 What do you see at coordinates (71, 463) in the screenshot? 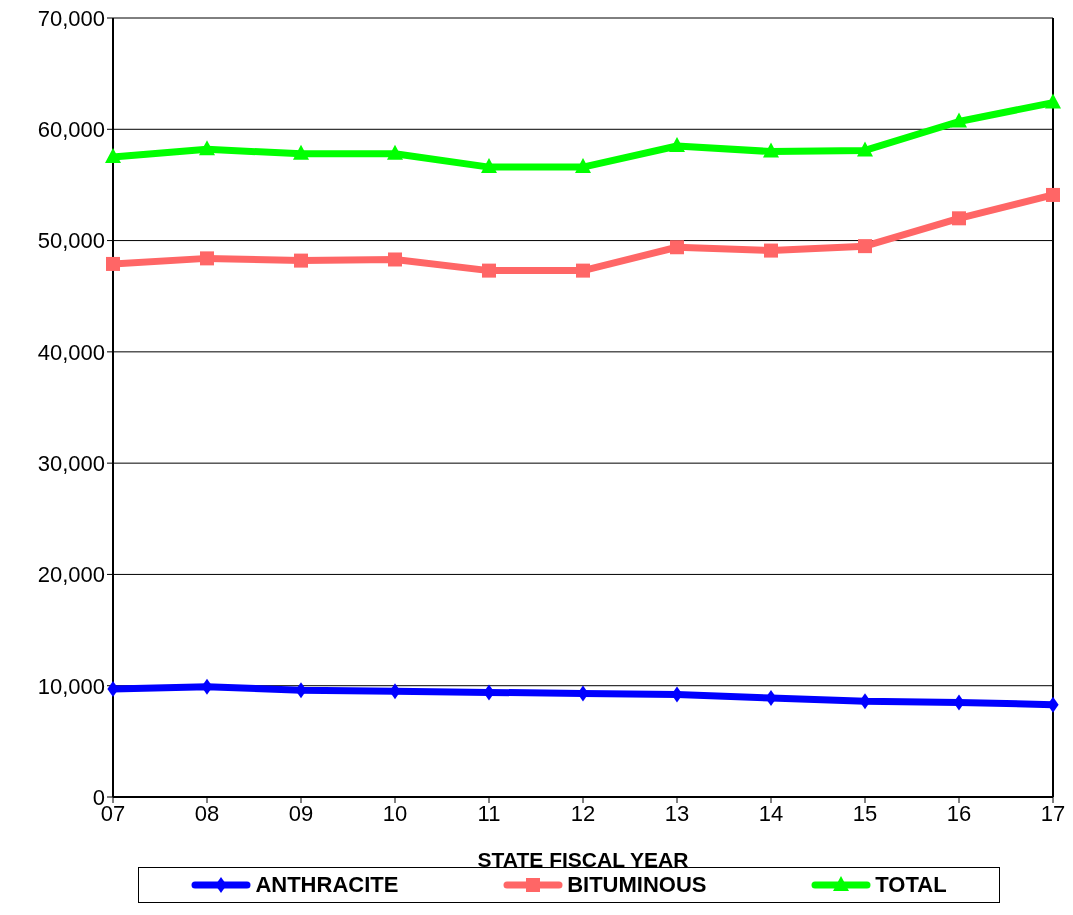
I see `y-tick-label: 30,000` at bounding box center [71, 463].